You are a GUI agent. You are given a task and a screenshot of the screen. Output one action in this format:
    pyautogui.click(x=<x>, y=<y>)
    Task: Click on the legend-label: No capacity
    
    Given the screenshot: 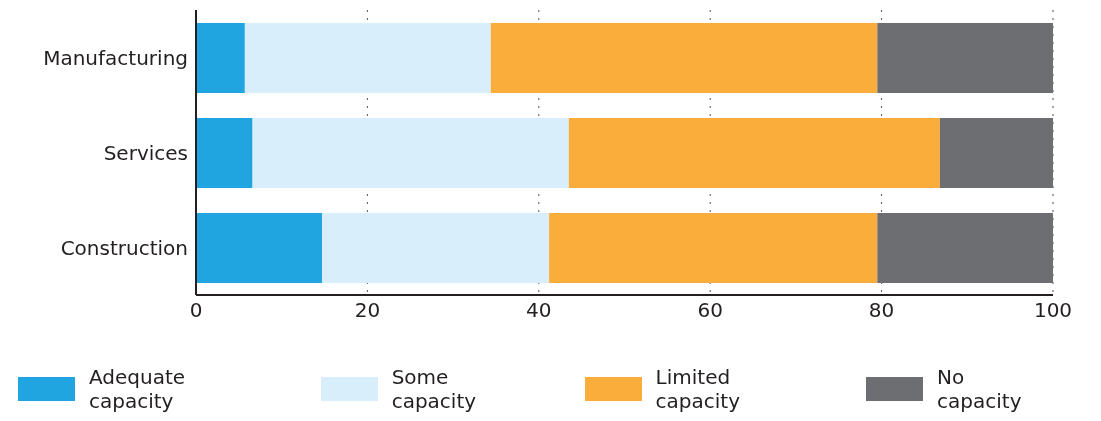 What is the action you would take?
    pyautogui.click(x=980, y=389)
    